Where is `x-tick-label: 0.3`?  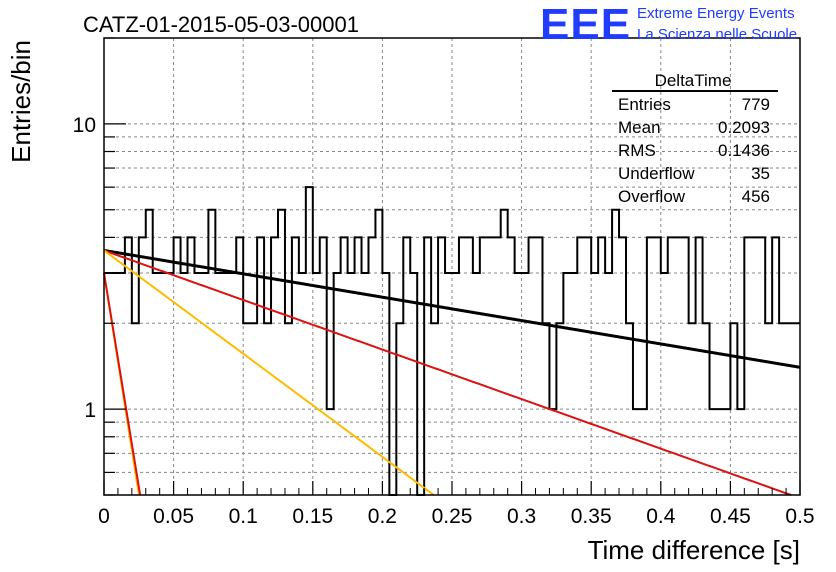
x-tick-label: 0.3 is located at coordinates (521, 516).